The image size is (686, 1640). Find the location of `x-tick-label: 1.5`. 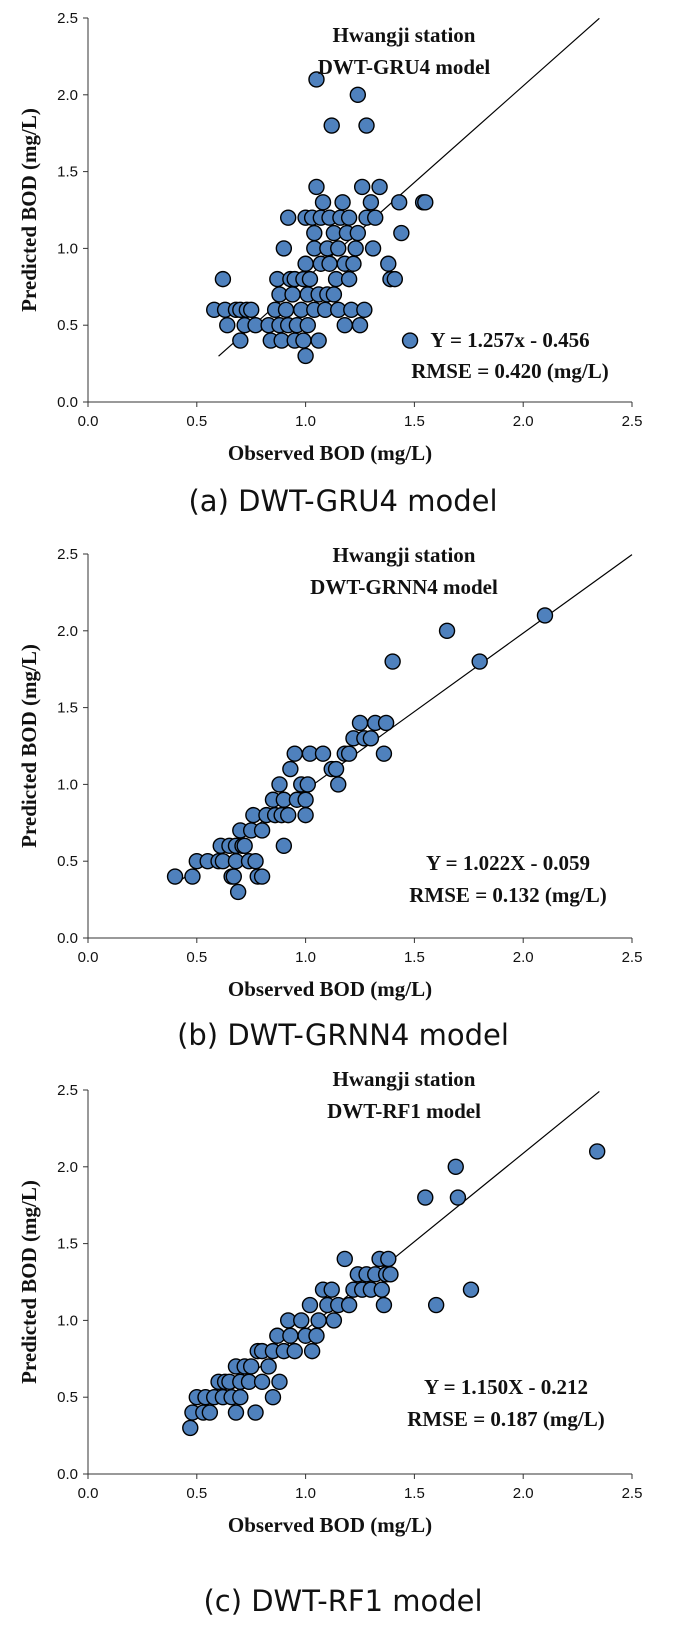

x-tick-label: 1.5 is located at coordinates (414, 1493).